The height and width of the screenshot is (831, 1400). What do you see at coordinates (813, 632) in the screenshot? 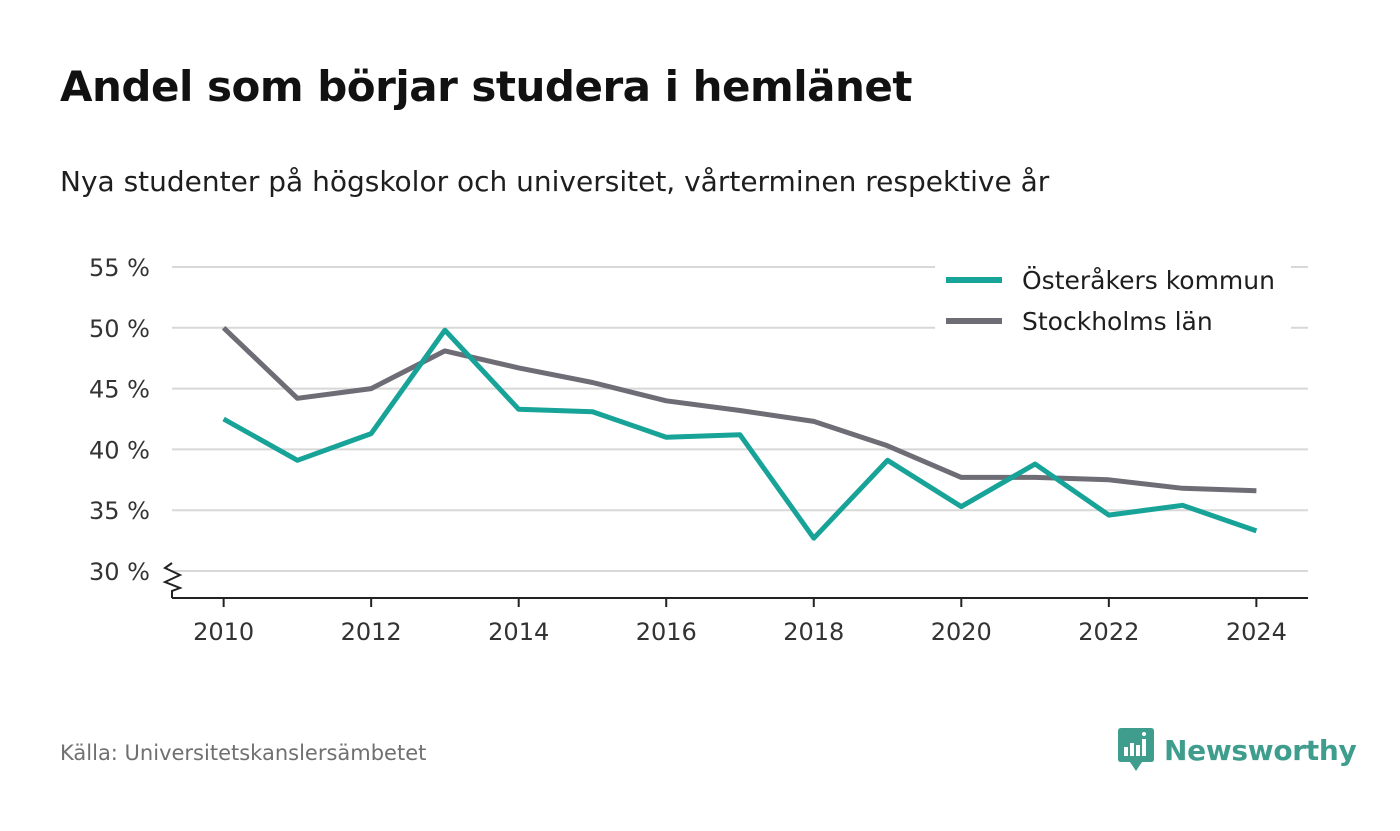
I see `x-tick-label: 2018` at bounding box center [813, 632].